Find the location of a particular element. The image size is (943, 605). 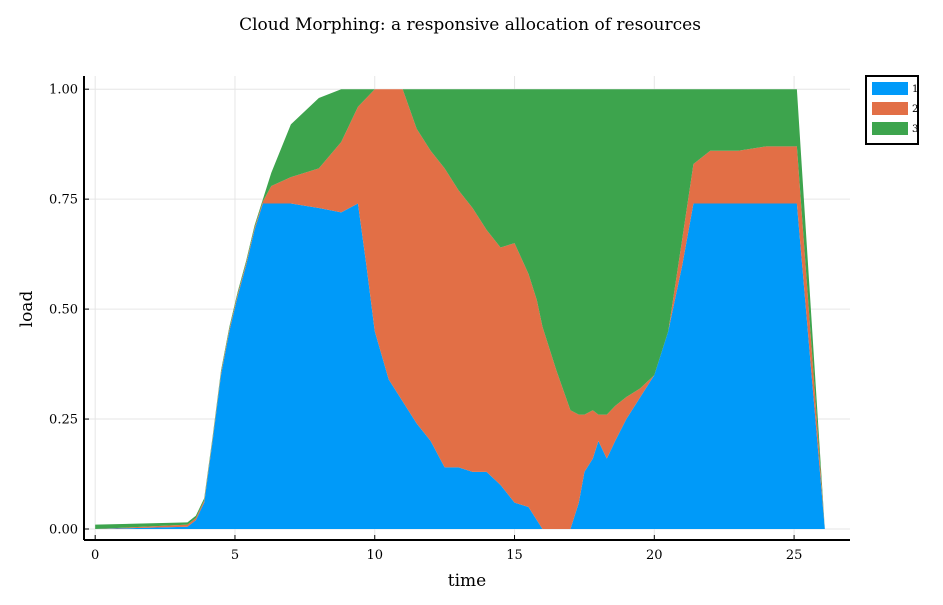

x-axis-label: time is located at coordinates (467, 581).